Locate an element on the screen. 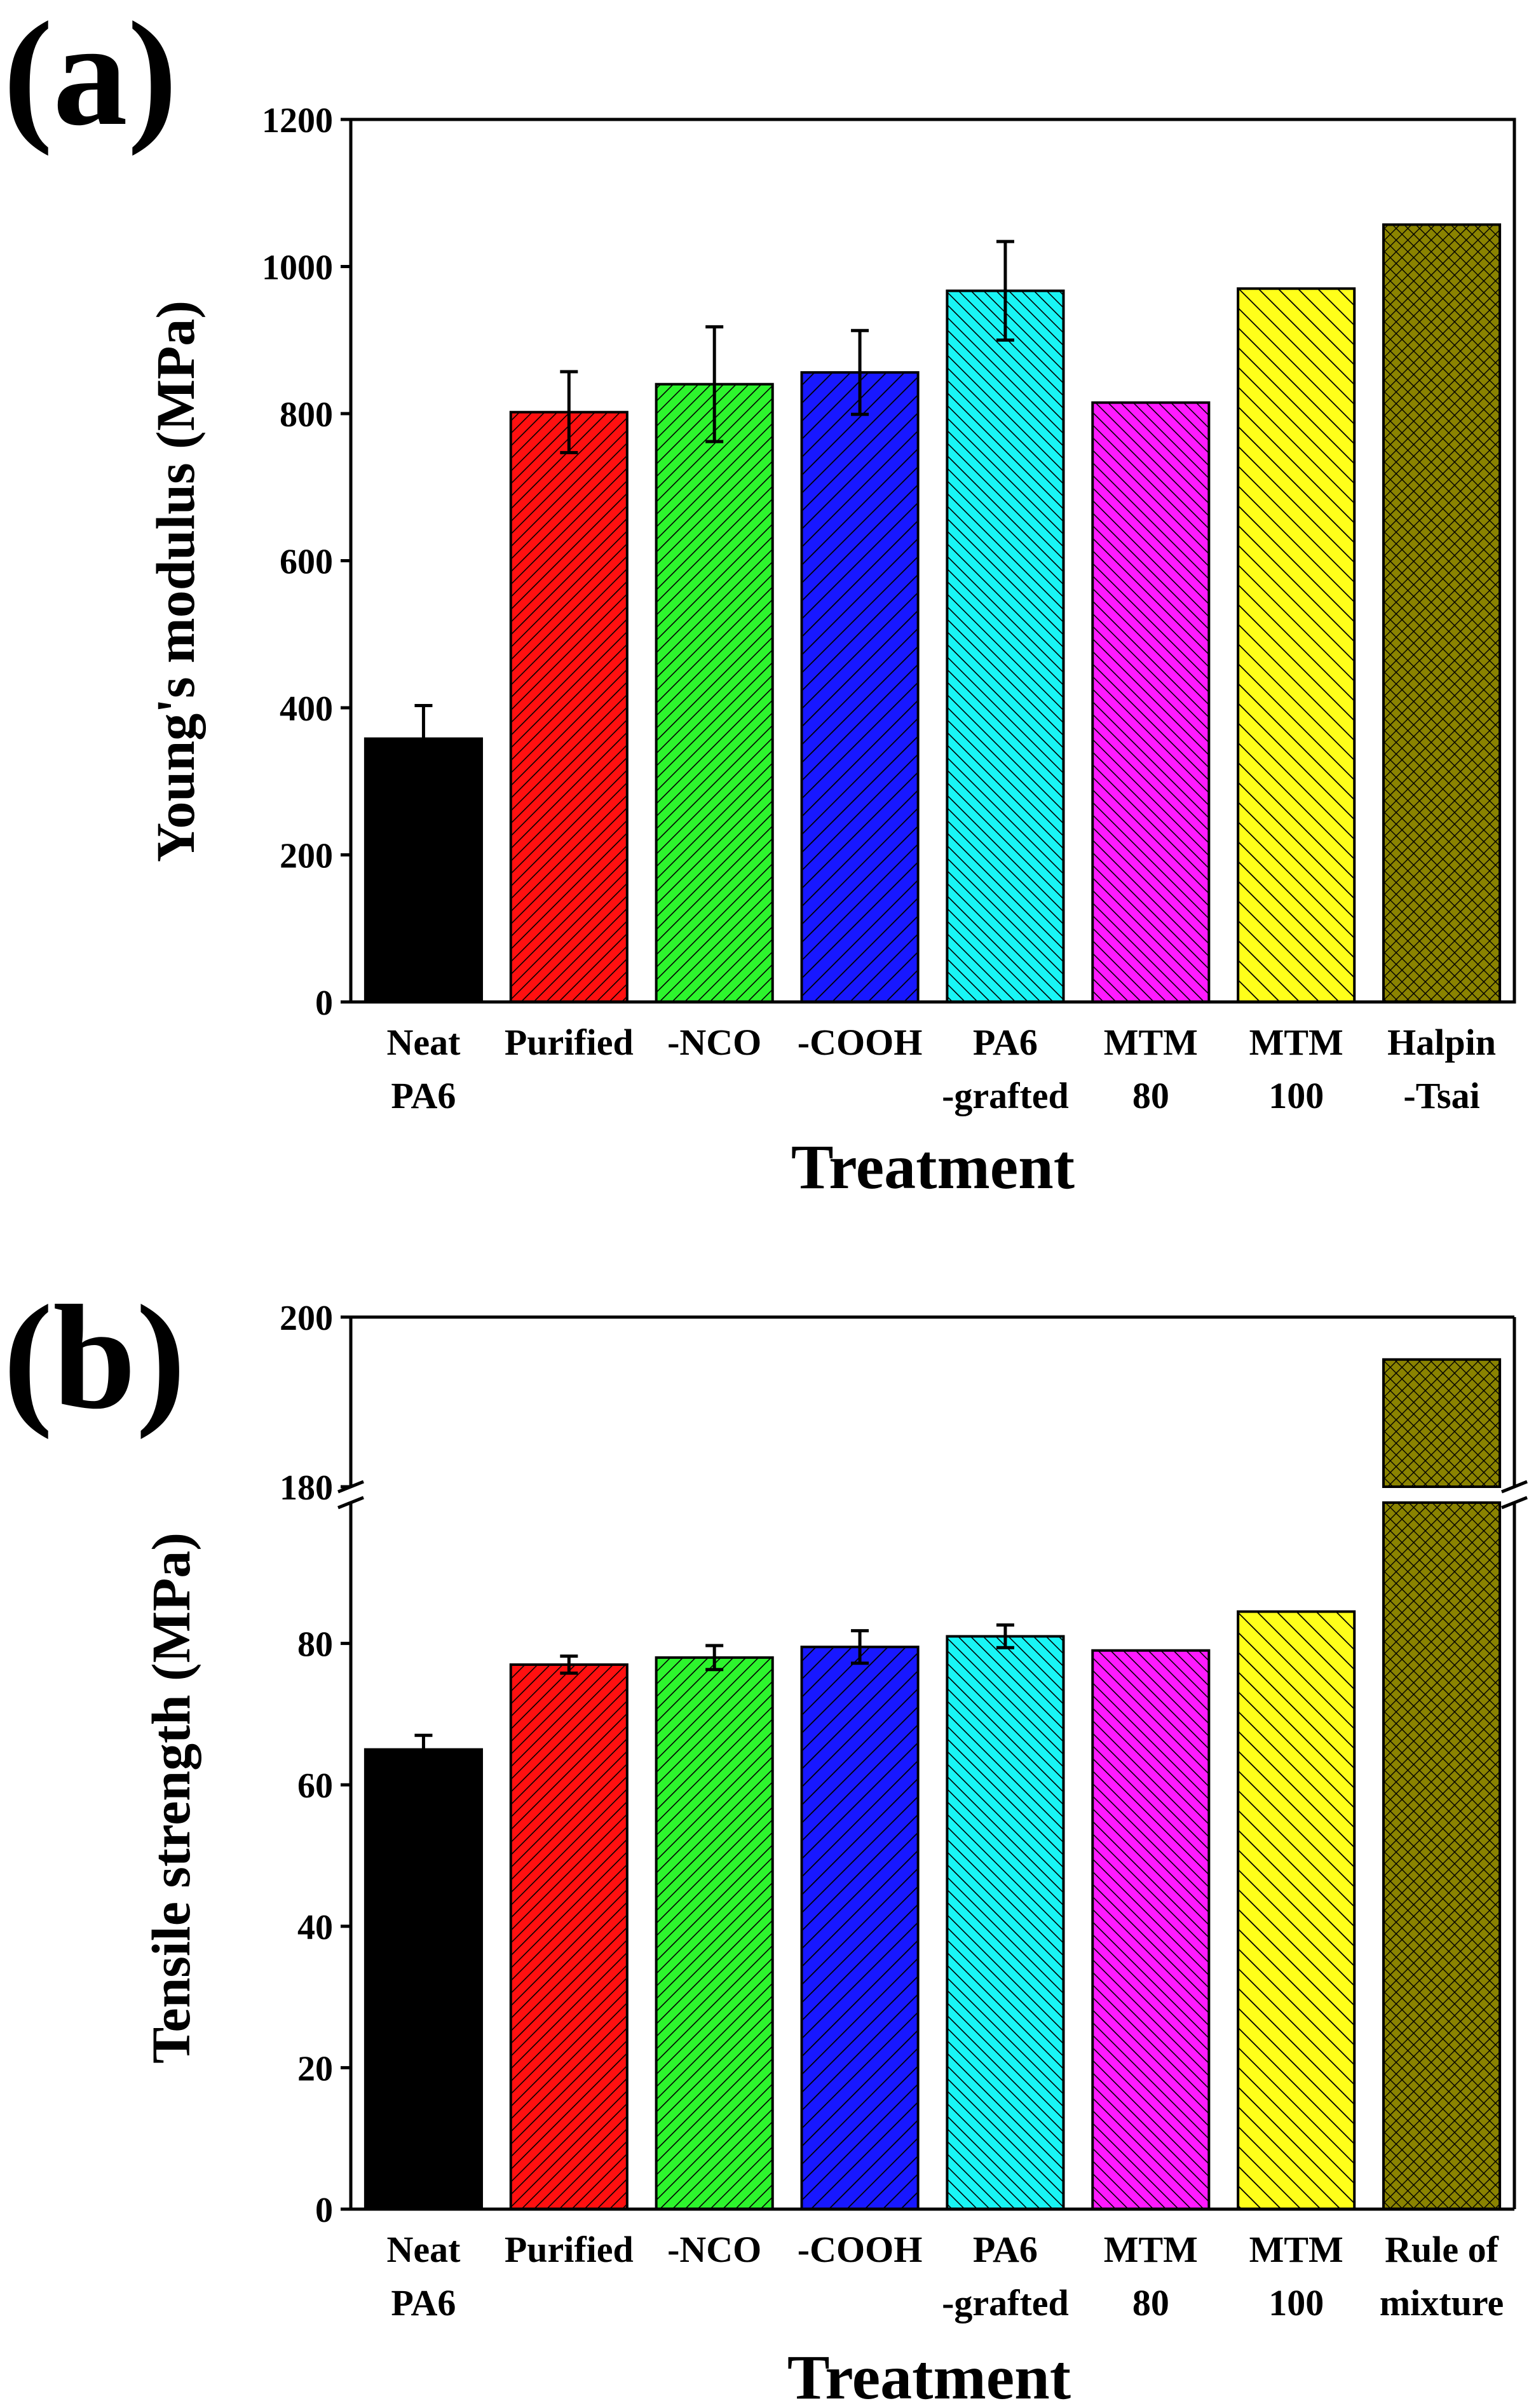  panel-b-category-label-8-line-2: mixture is located at coordinates (1442, 2302).